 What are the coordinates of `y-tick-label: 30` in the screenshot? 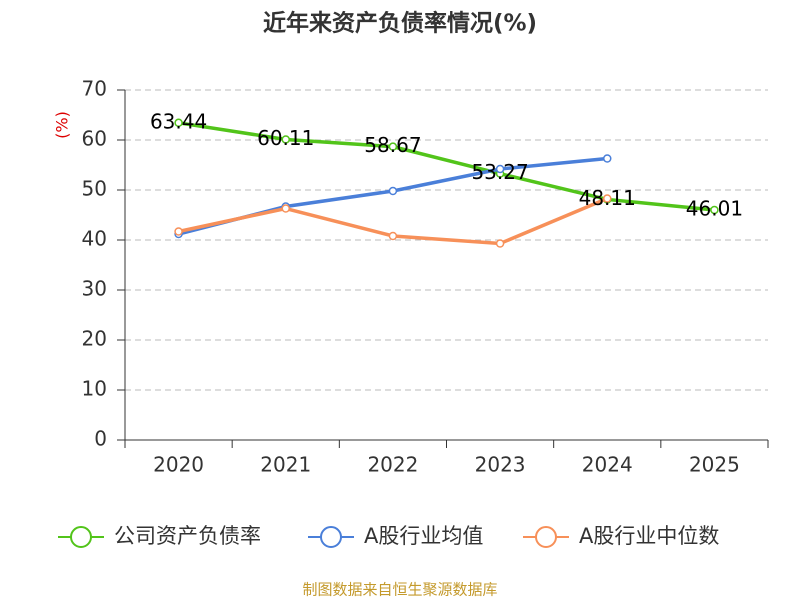 It's located at (94, 289).